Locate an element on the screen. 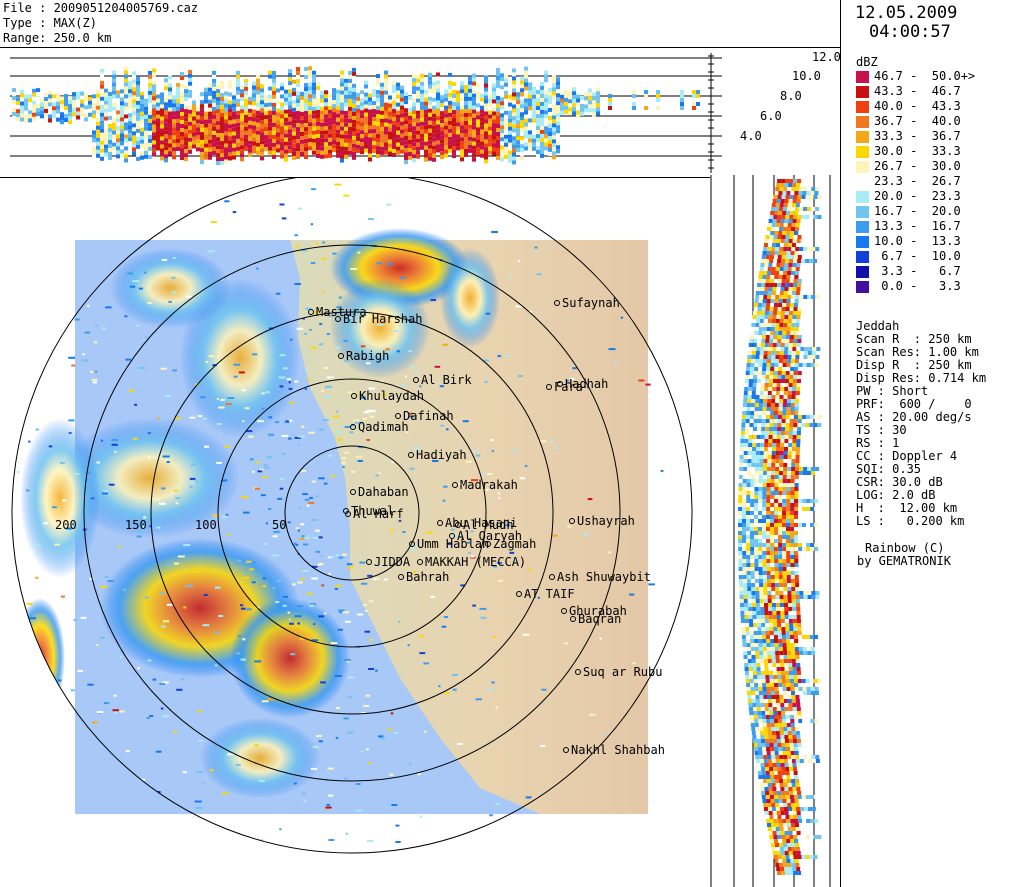 The image size is (1022, 887). echo-cluster is located at coordinates (170, 288).